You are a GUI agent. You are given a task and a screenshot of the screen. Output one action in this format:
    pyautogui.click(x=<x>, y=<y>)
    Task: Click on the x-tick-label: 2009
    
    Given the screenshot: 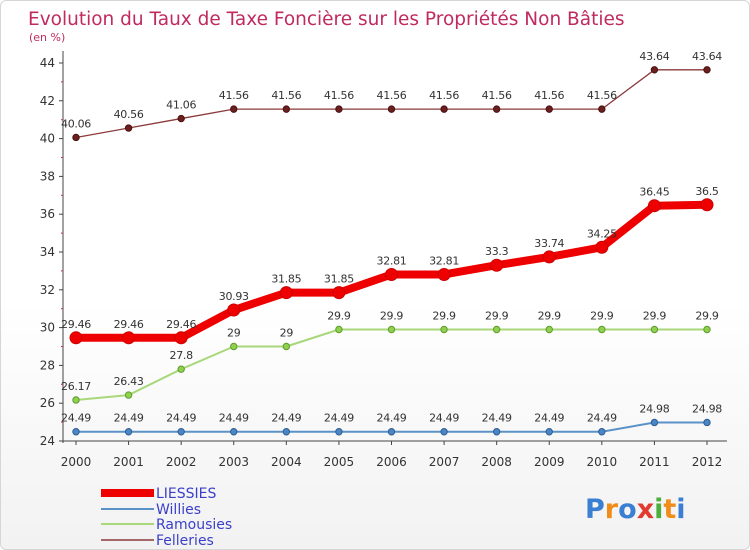 What is the action you would take?
    pyautogui.click(x=549, y=462)
    